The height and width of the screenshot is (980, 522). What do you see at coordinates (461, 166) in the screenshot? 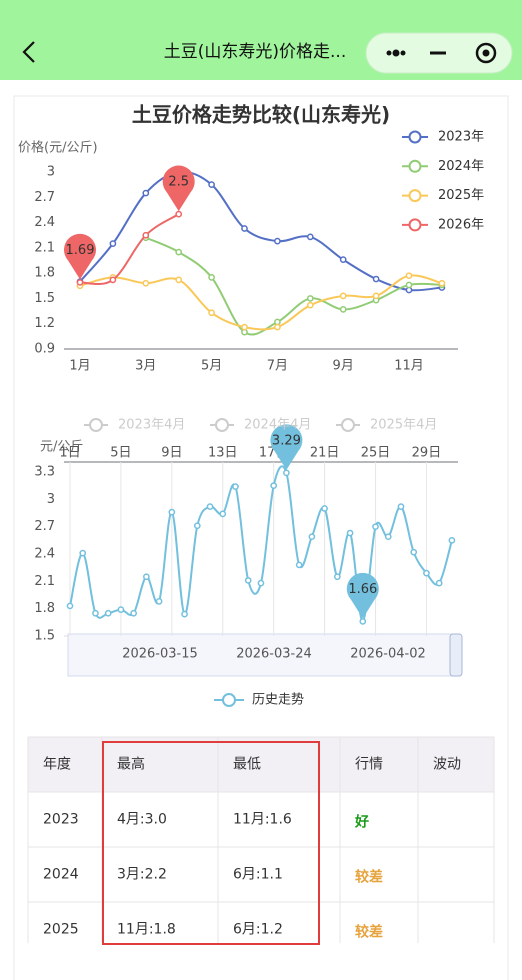
I see `legend-label: 2024年` at bounding box center [461, 166].